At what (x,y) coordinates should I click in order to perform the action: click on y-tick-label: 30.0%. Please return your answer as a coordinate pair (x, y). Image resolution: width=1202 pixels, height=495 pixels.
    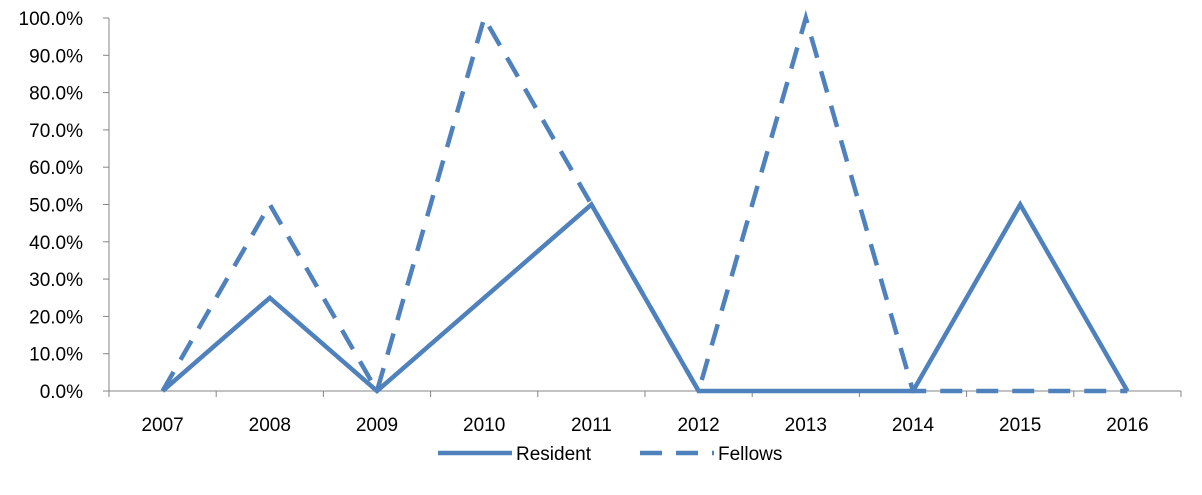
    Looking at the image, I should click on (56, 280).